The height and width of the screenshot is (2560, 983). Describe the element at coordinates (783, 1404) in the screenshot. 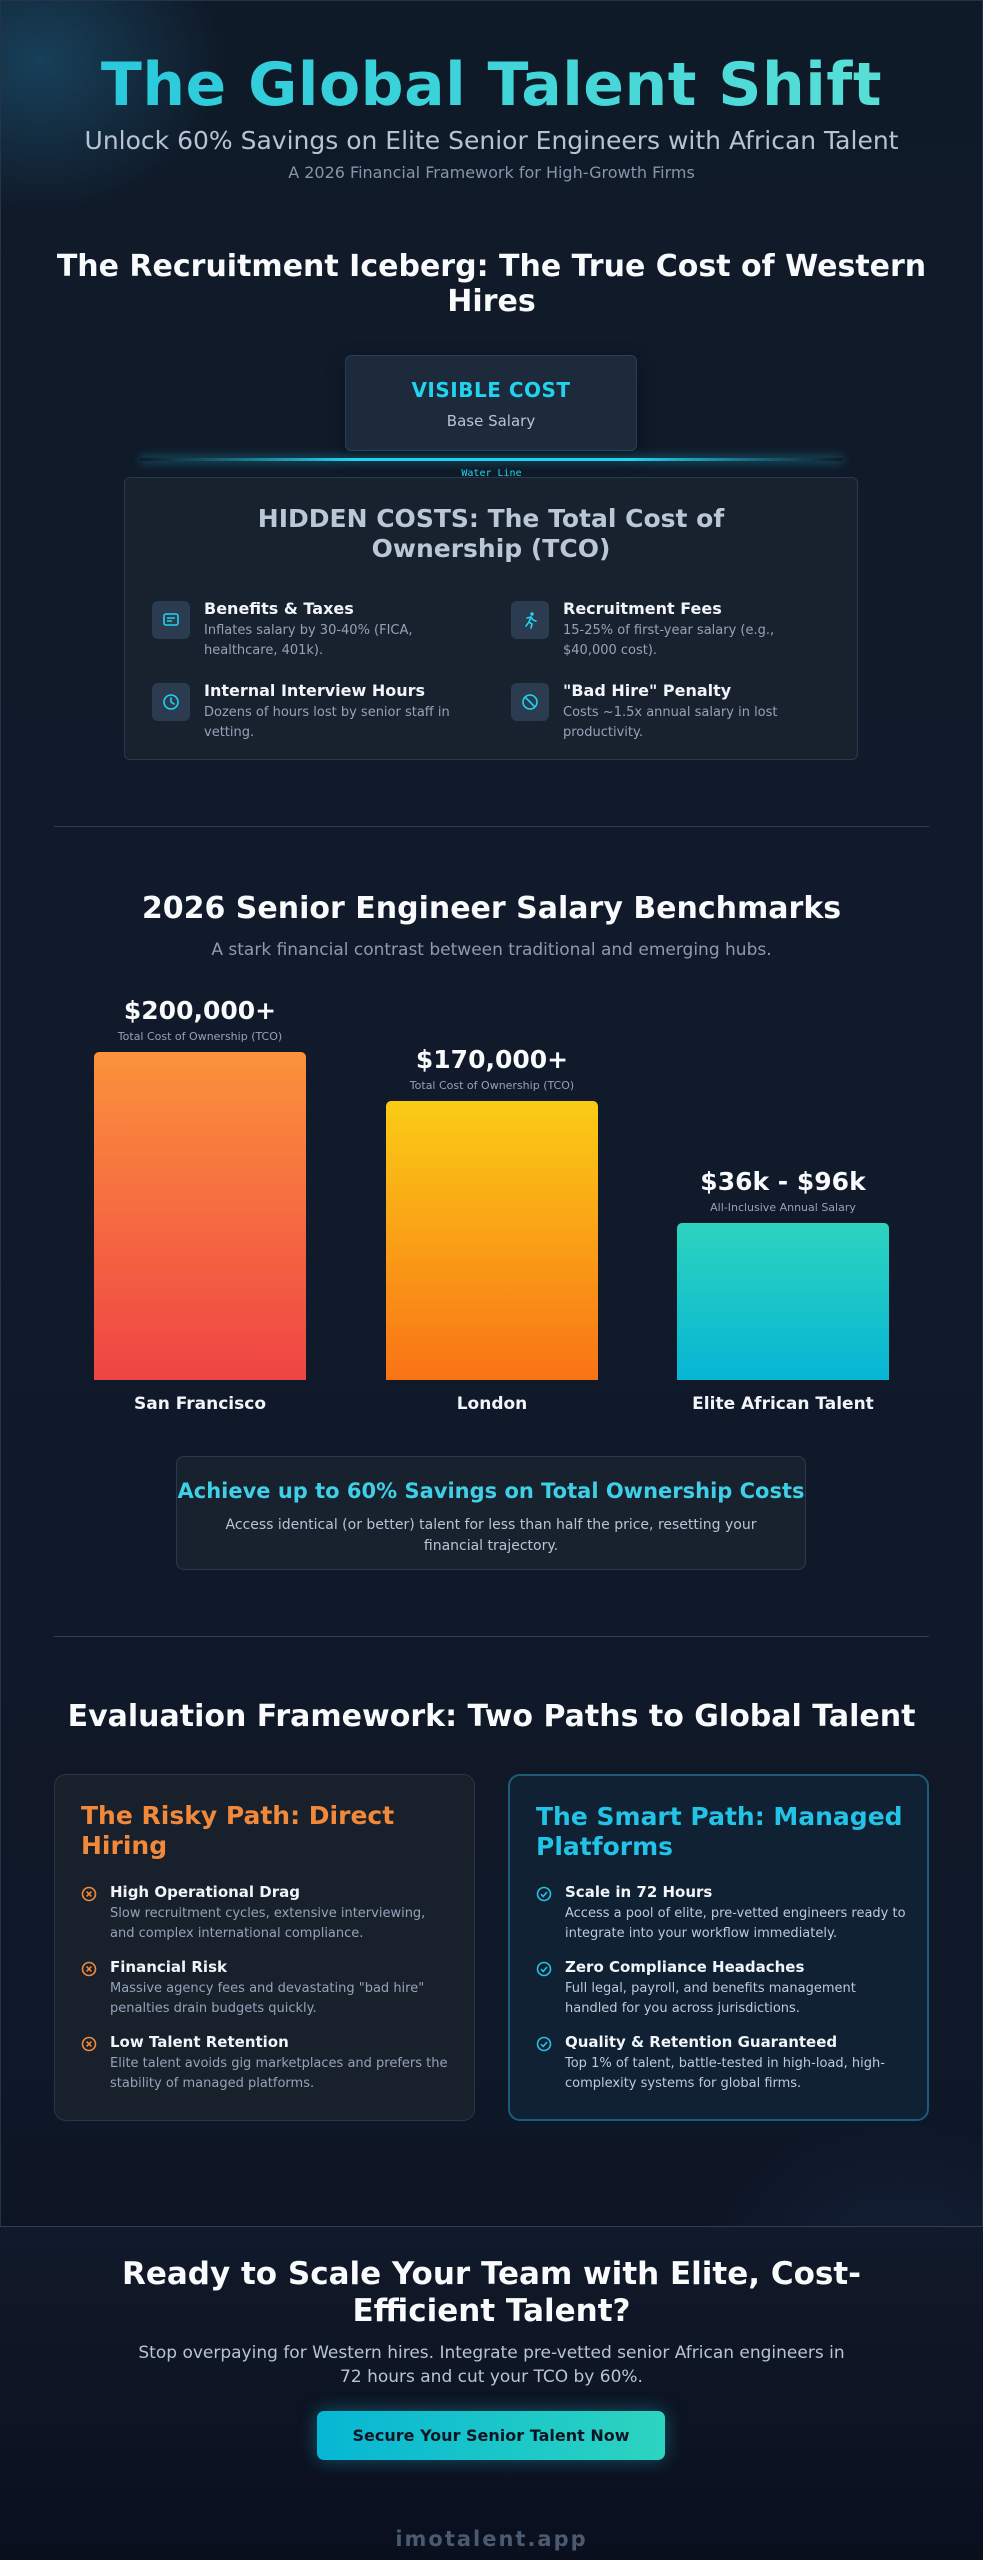

I see `chart-category-label: Elite African Talent` at that location.